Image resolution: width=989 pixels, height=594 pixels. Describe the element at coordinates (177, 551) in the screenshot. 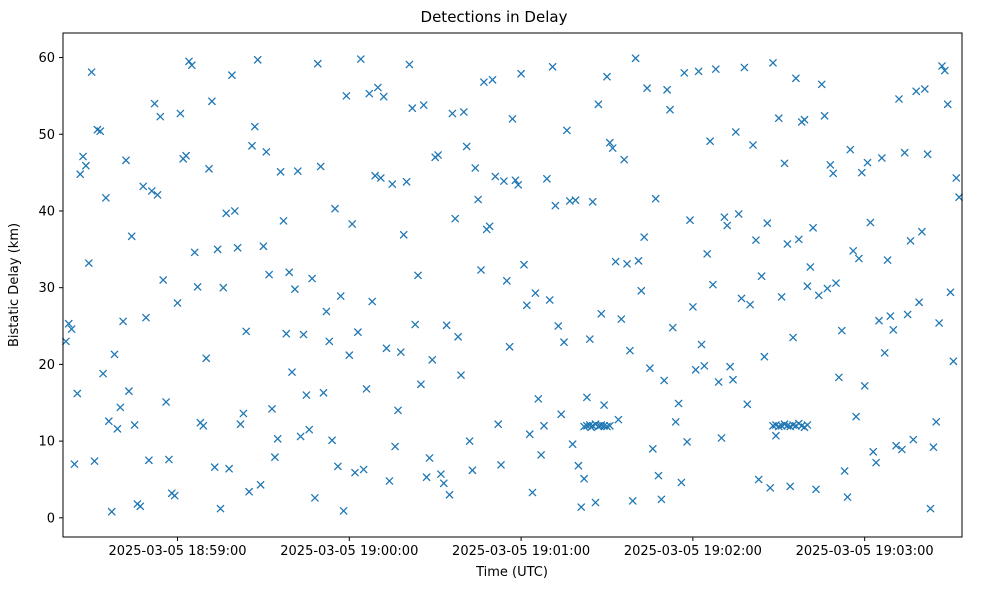

I see `x-tick-label: 2025-03-05 18:59:00` at that location.